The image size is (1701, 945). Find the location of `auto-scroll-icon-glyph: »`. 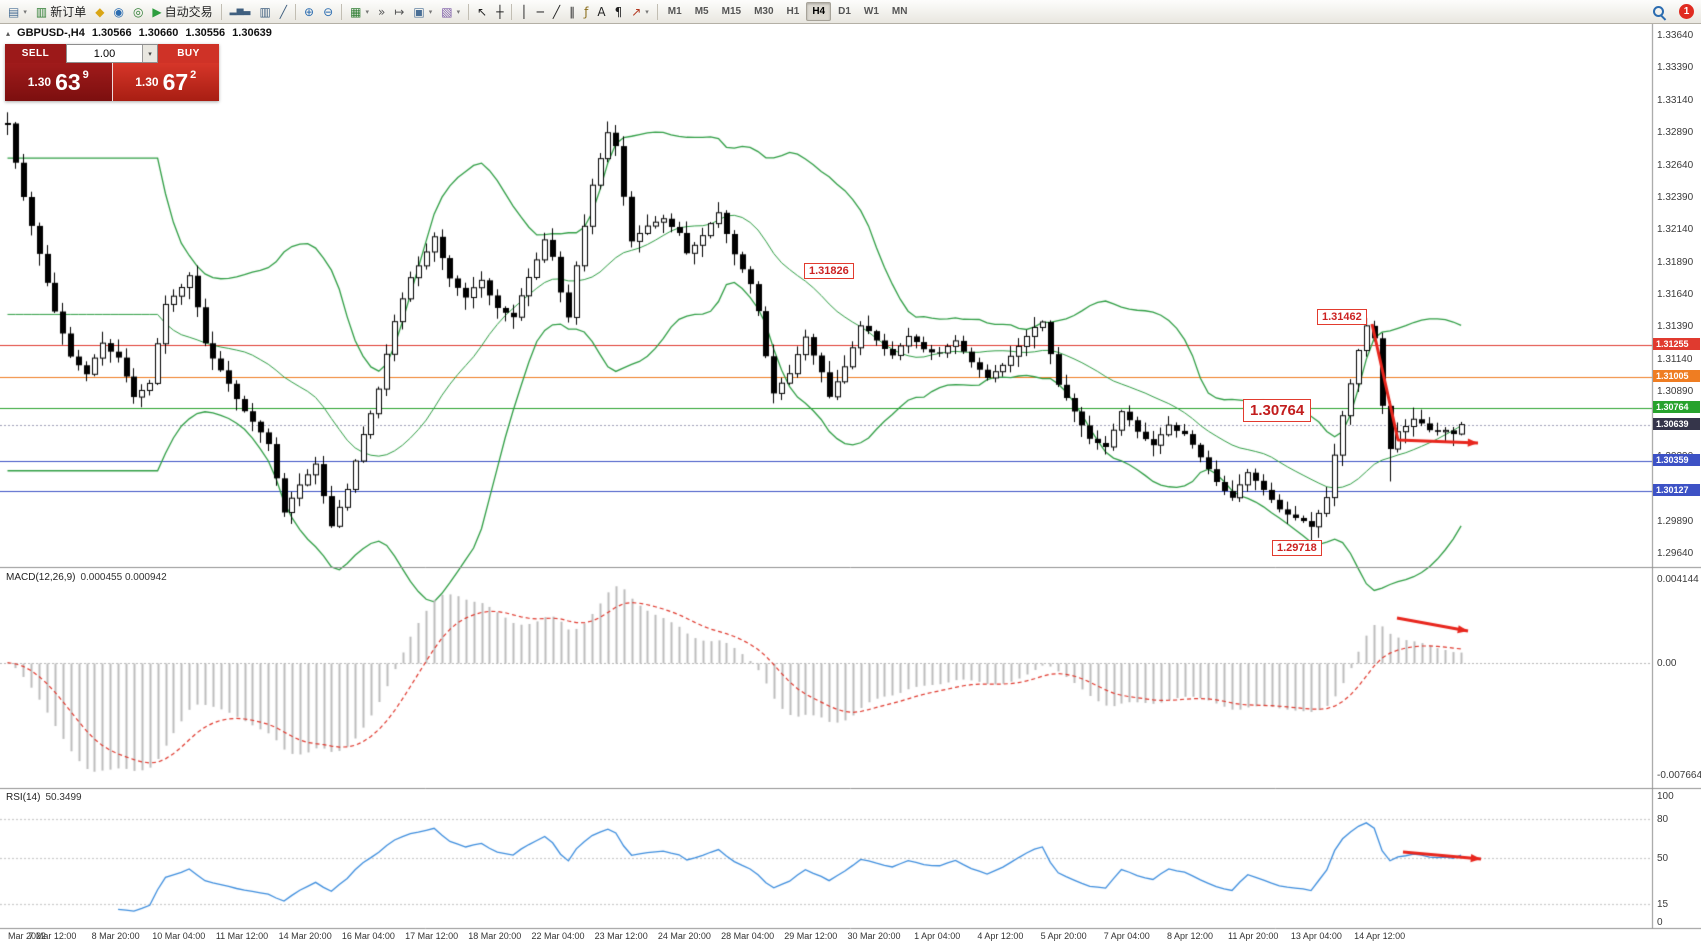

auto-scroll-icon-glyph: » is located at coordinates (382, 11).